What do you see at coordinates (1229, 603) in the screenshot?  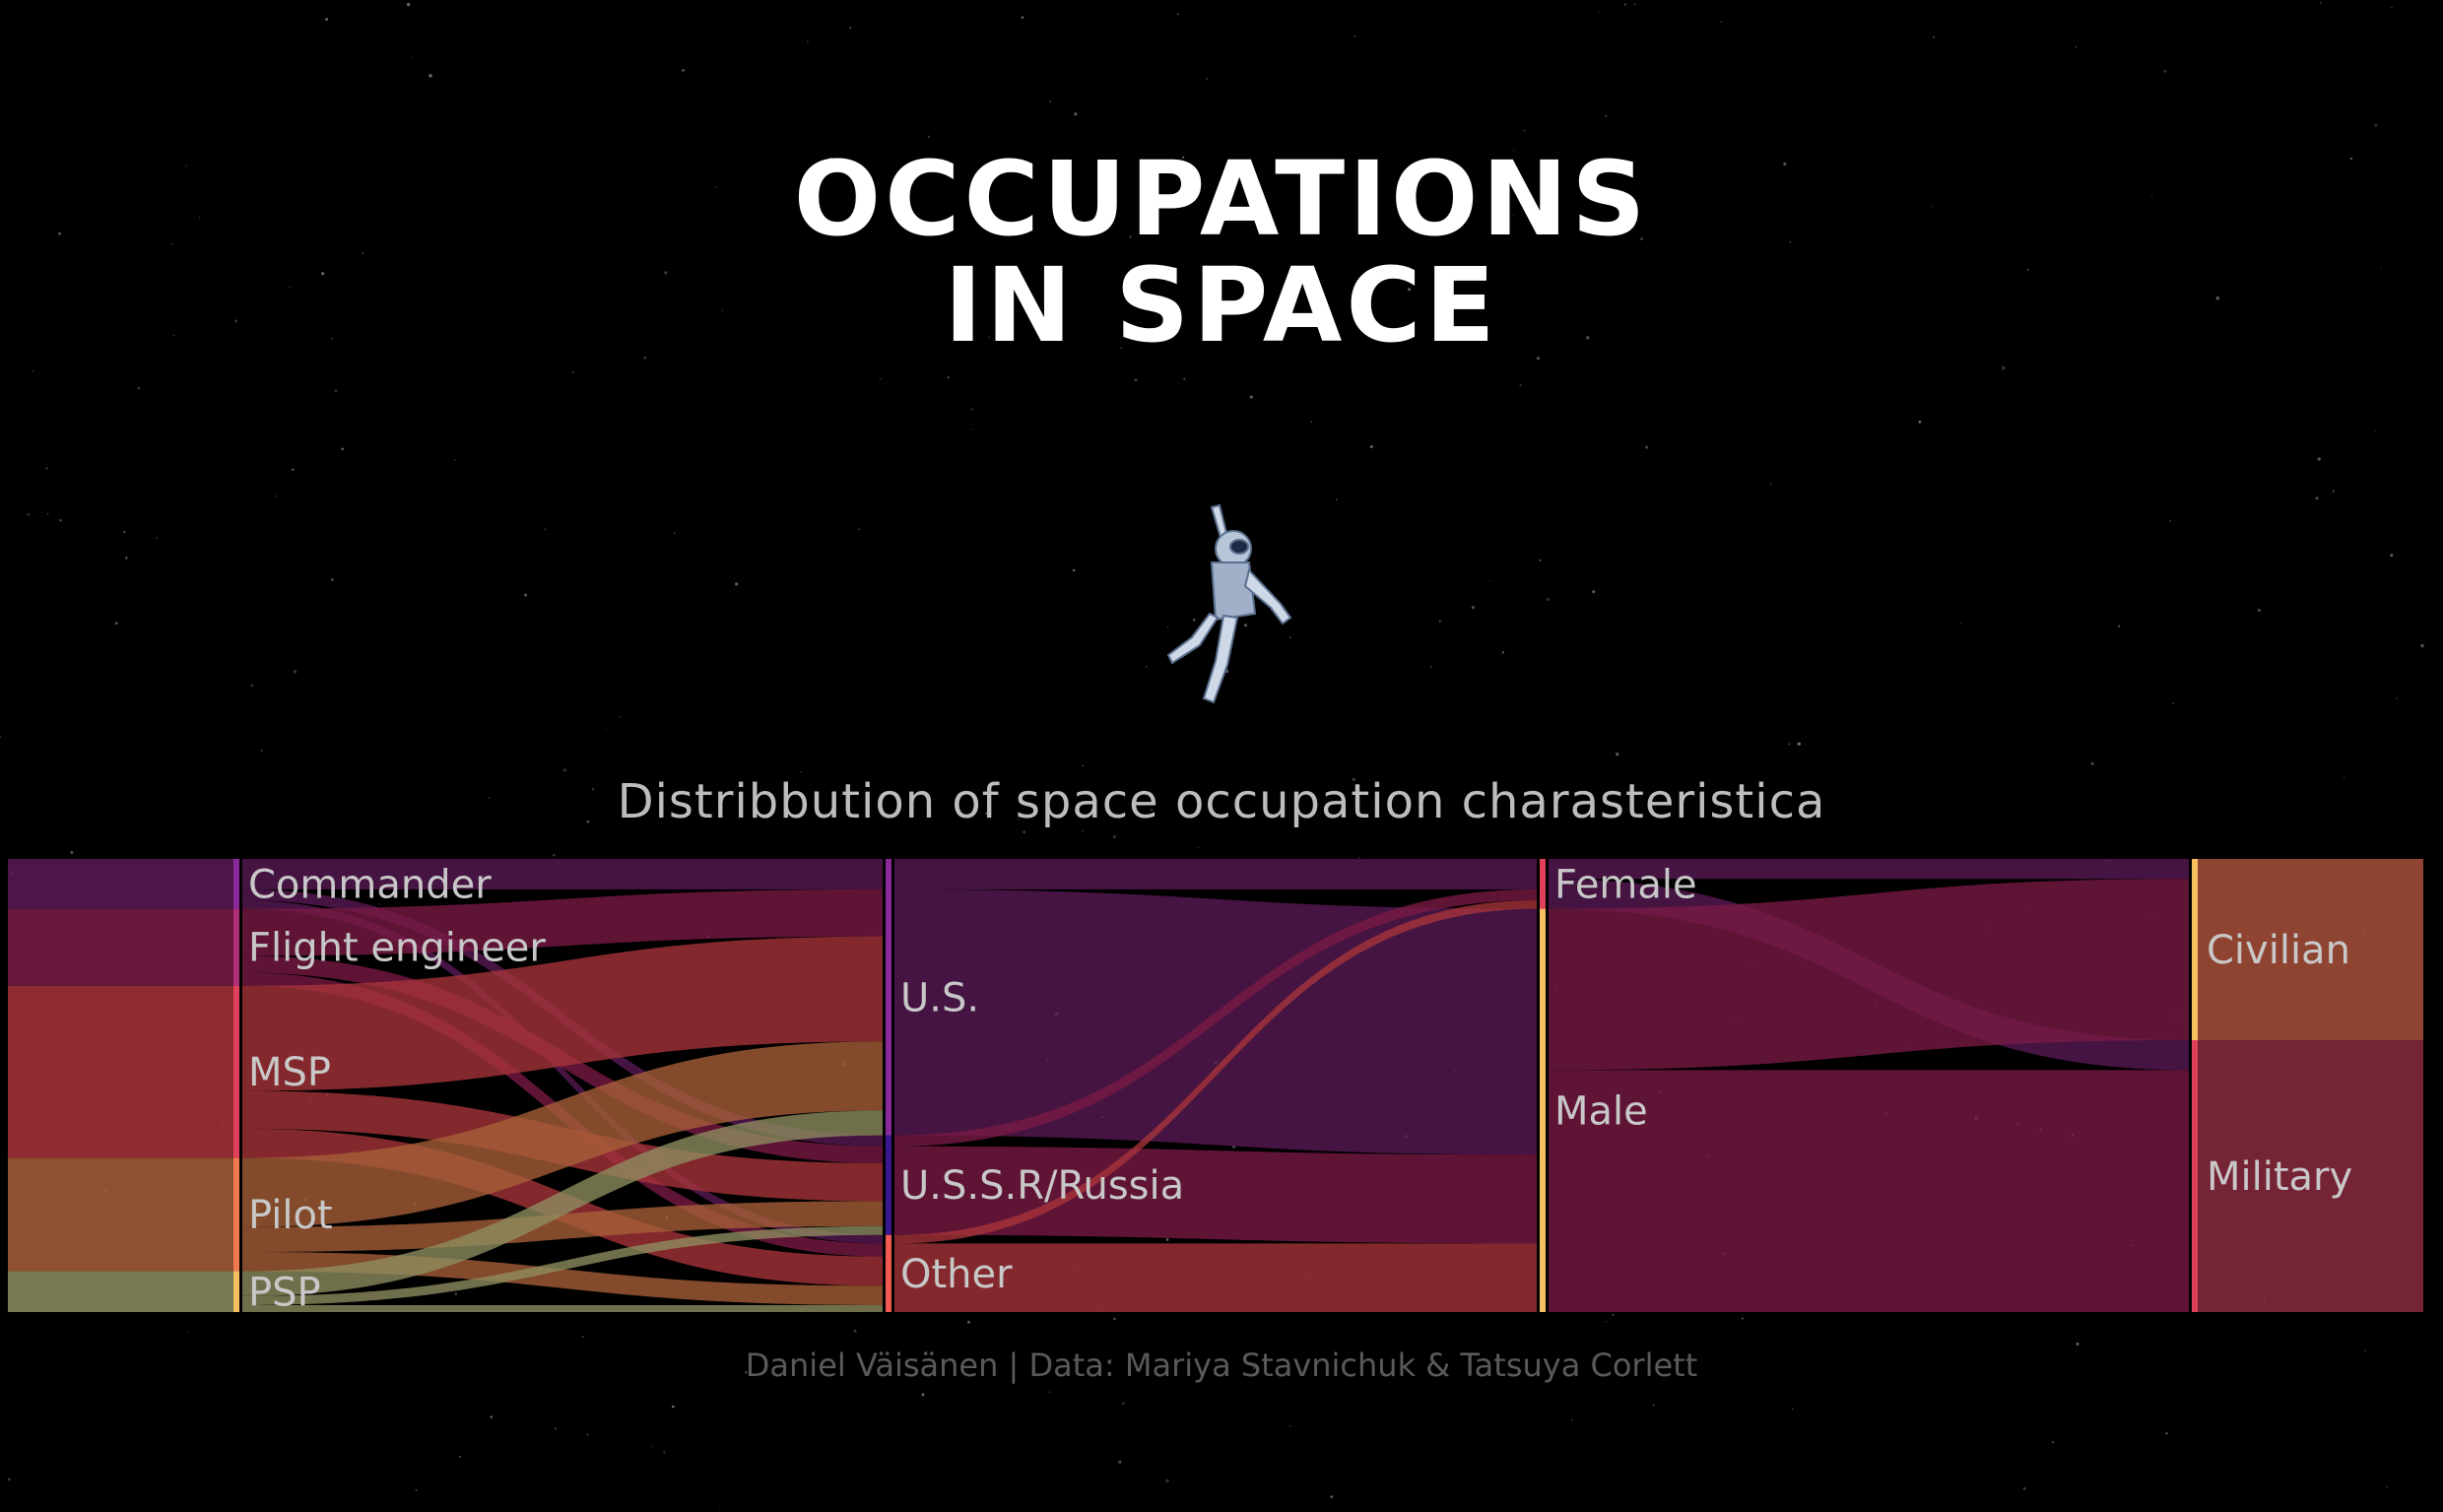 I see `astronaut-icon` at bounding box center [1229, 603].